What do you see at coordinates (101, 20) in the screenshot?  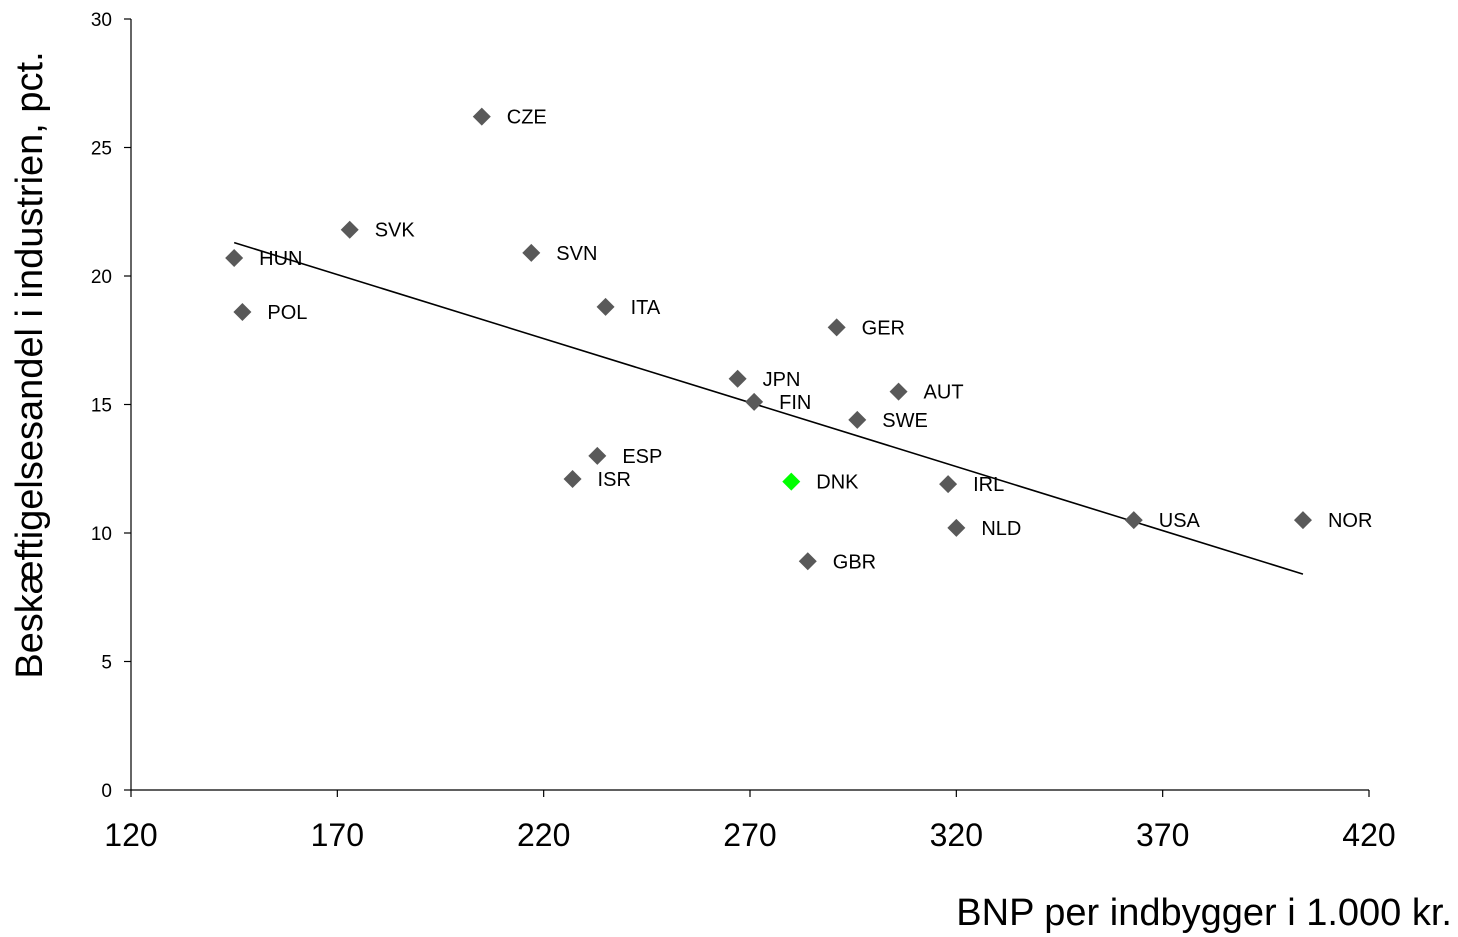 I see `y-tick-label: 30` at bounding box center [101, 20].